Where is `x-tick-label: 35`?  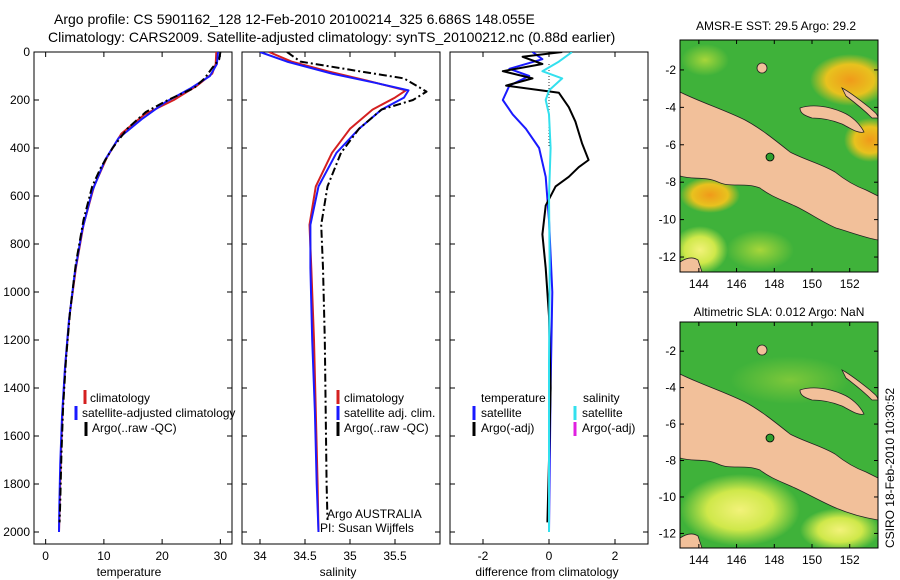
x-tick-label: 35 is located at coordinates (350, 556).